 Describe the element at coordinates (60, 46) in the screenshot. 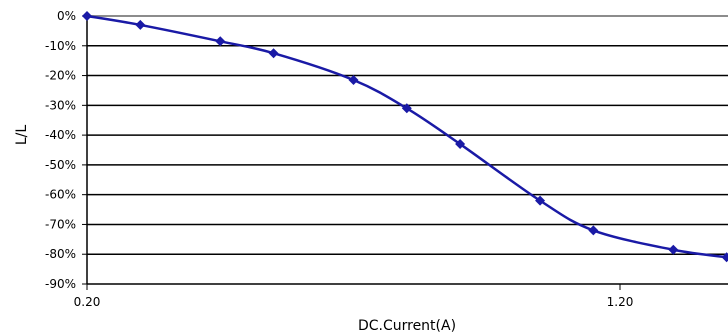

I see `y-tick-label-1: -10%` at that location.